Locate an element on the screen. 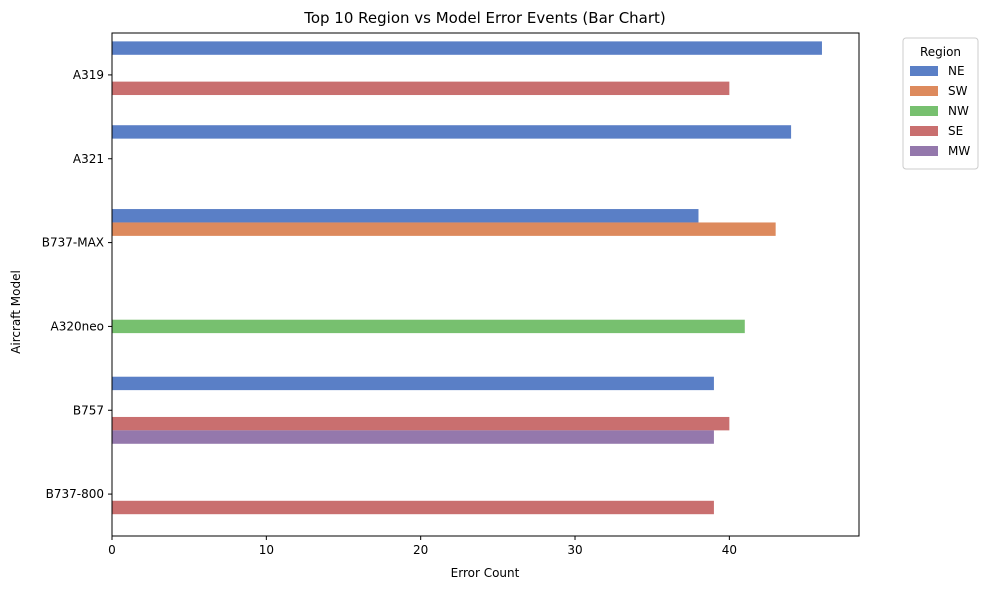 The height and width of the screenshot is (590, 988). legend-swatch-NW is located at coordinates (924, 111).